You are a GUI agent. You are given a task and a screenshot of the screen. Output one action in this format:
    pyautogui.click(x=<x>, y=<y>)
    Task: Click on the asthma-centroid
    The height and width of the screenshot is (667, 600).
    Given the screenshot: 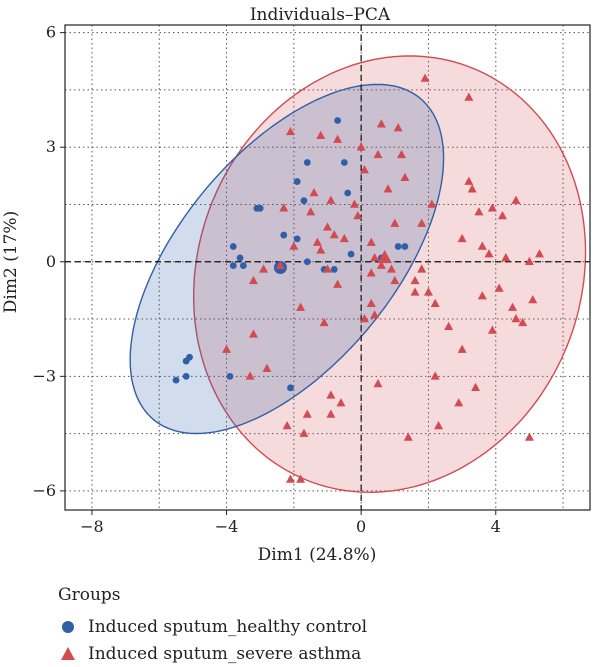 What is the action you would take?
    pyautogui.click(x=384, y=256)
    